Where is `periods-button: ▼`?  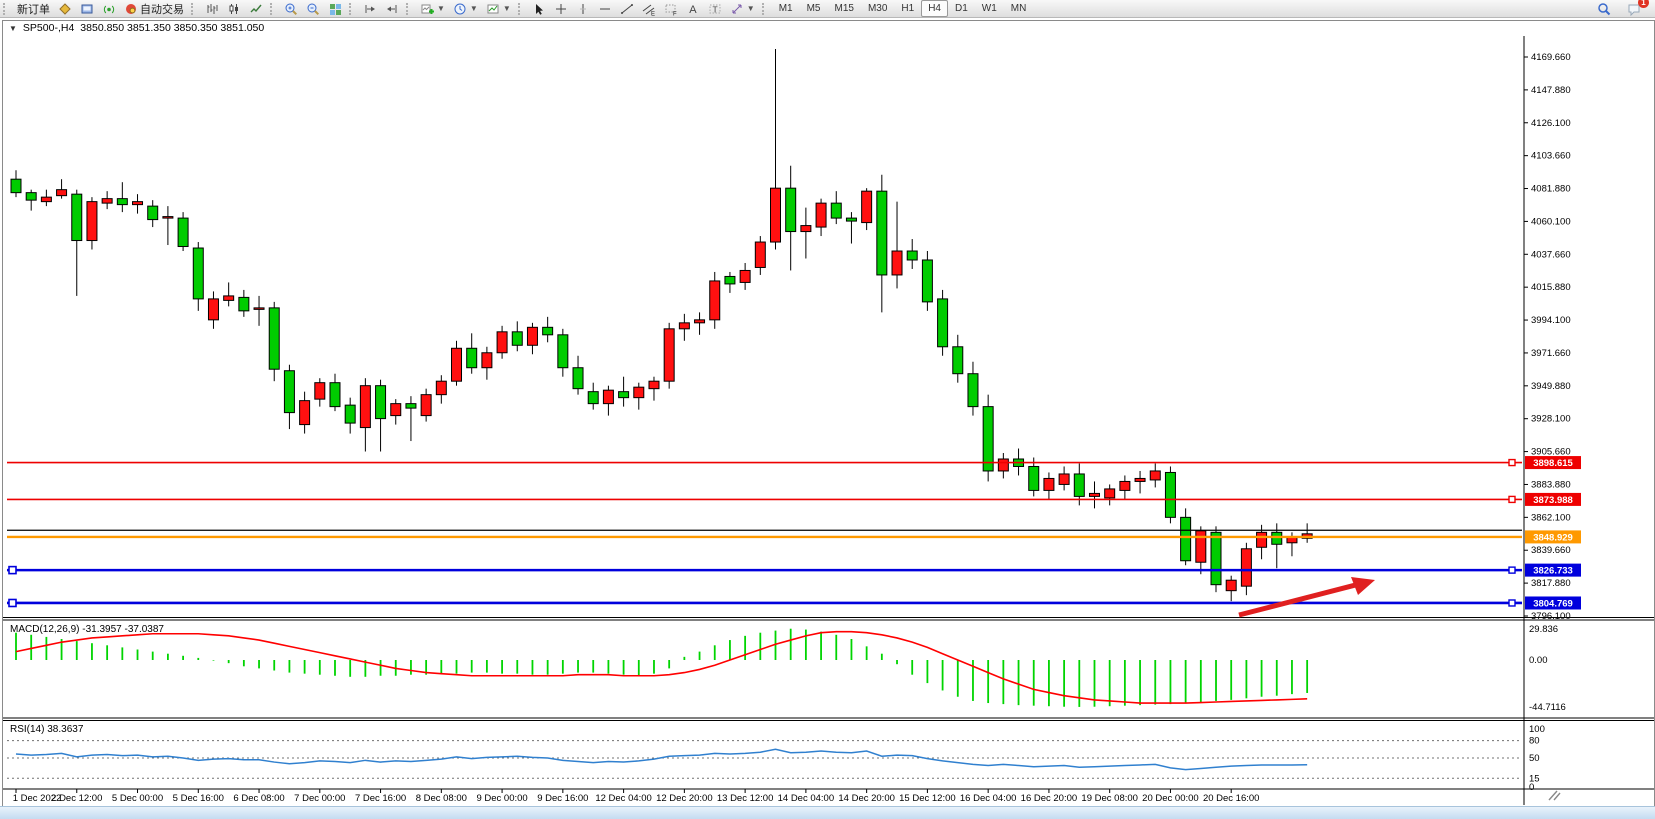
periods-button: ▼ is located at coordinates (465, 9).